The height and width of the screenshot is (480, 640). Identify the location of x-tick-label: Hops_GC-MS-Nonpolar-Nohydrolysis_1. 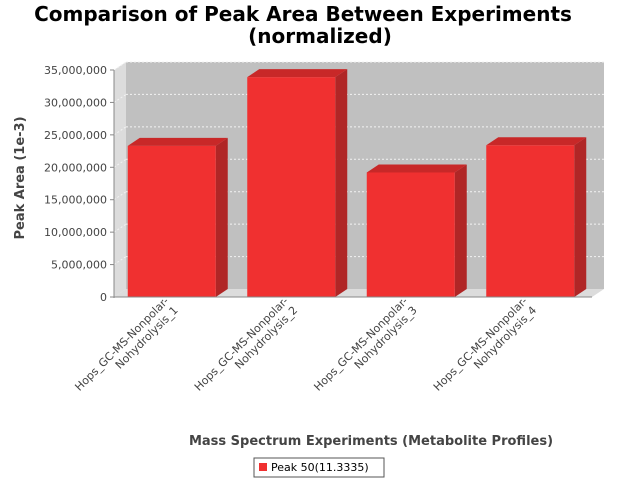
(126, 344).